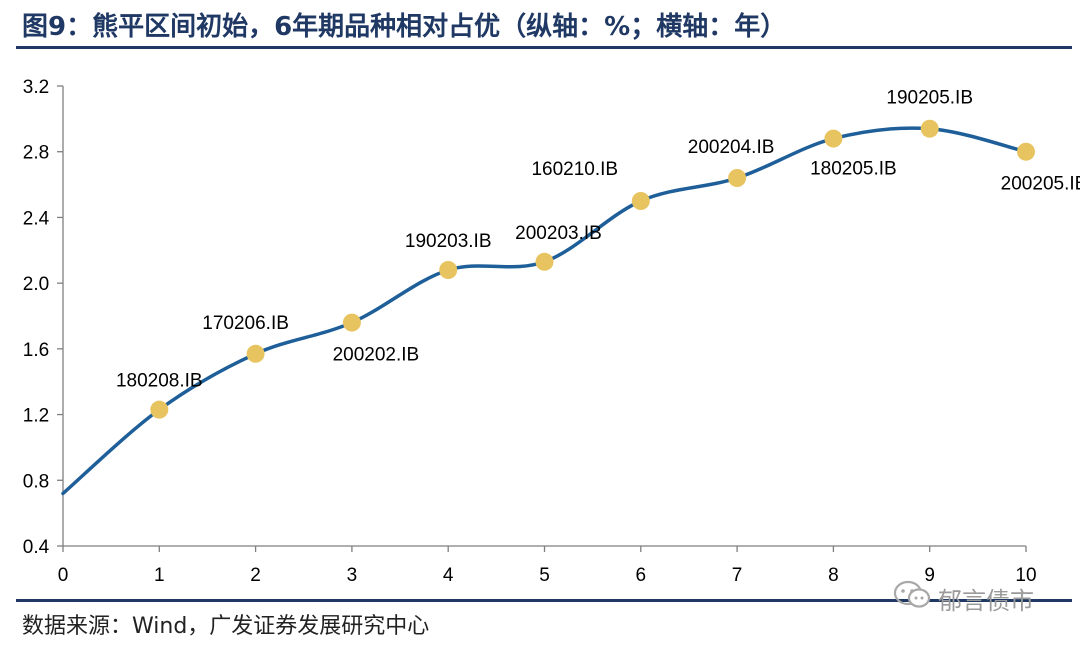  Describe the element at coordinates (226, 626) in the screenshot. I see `source-note: 数据来源：Wind，广发证券发展研究中心` at that location.